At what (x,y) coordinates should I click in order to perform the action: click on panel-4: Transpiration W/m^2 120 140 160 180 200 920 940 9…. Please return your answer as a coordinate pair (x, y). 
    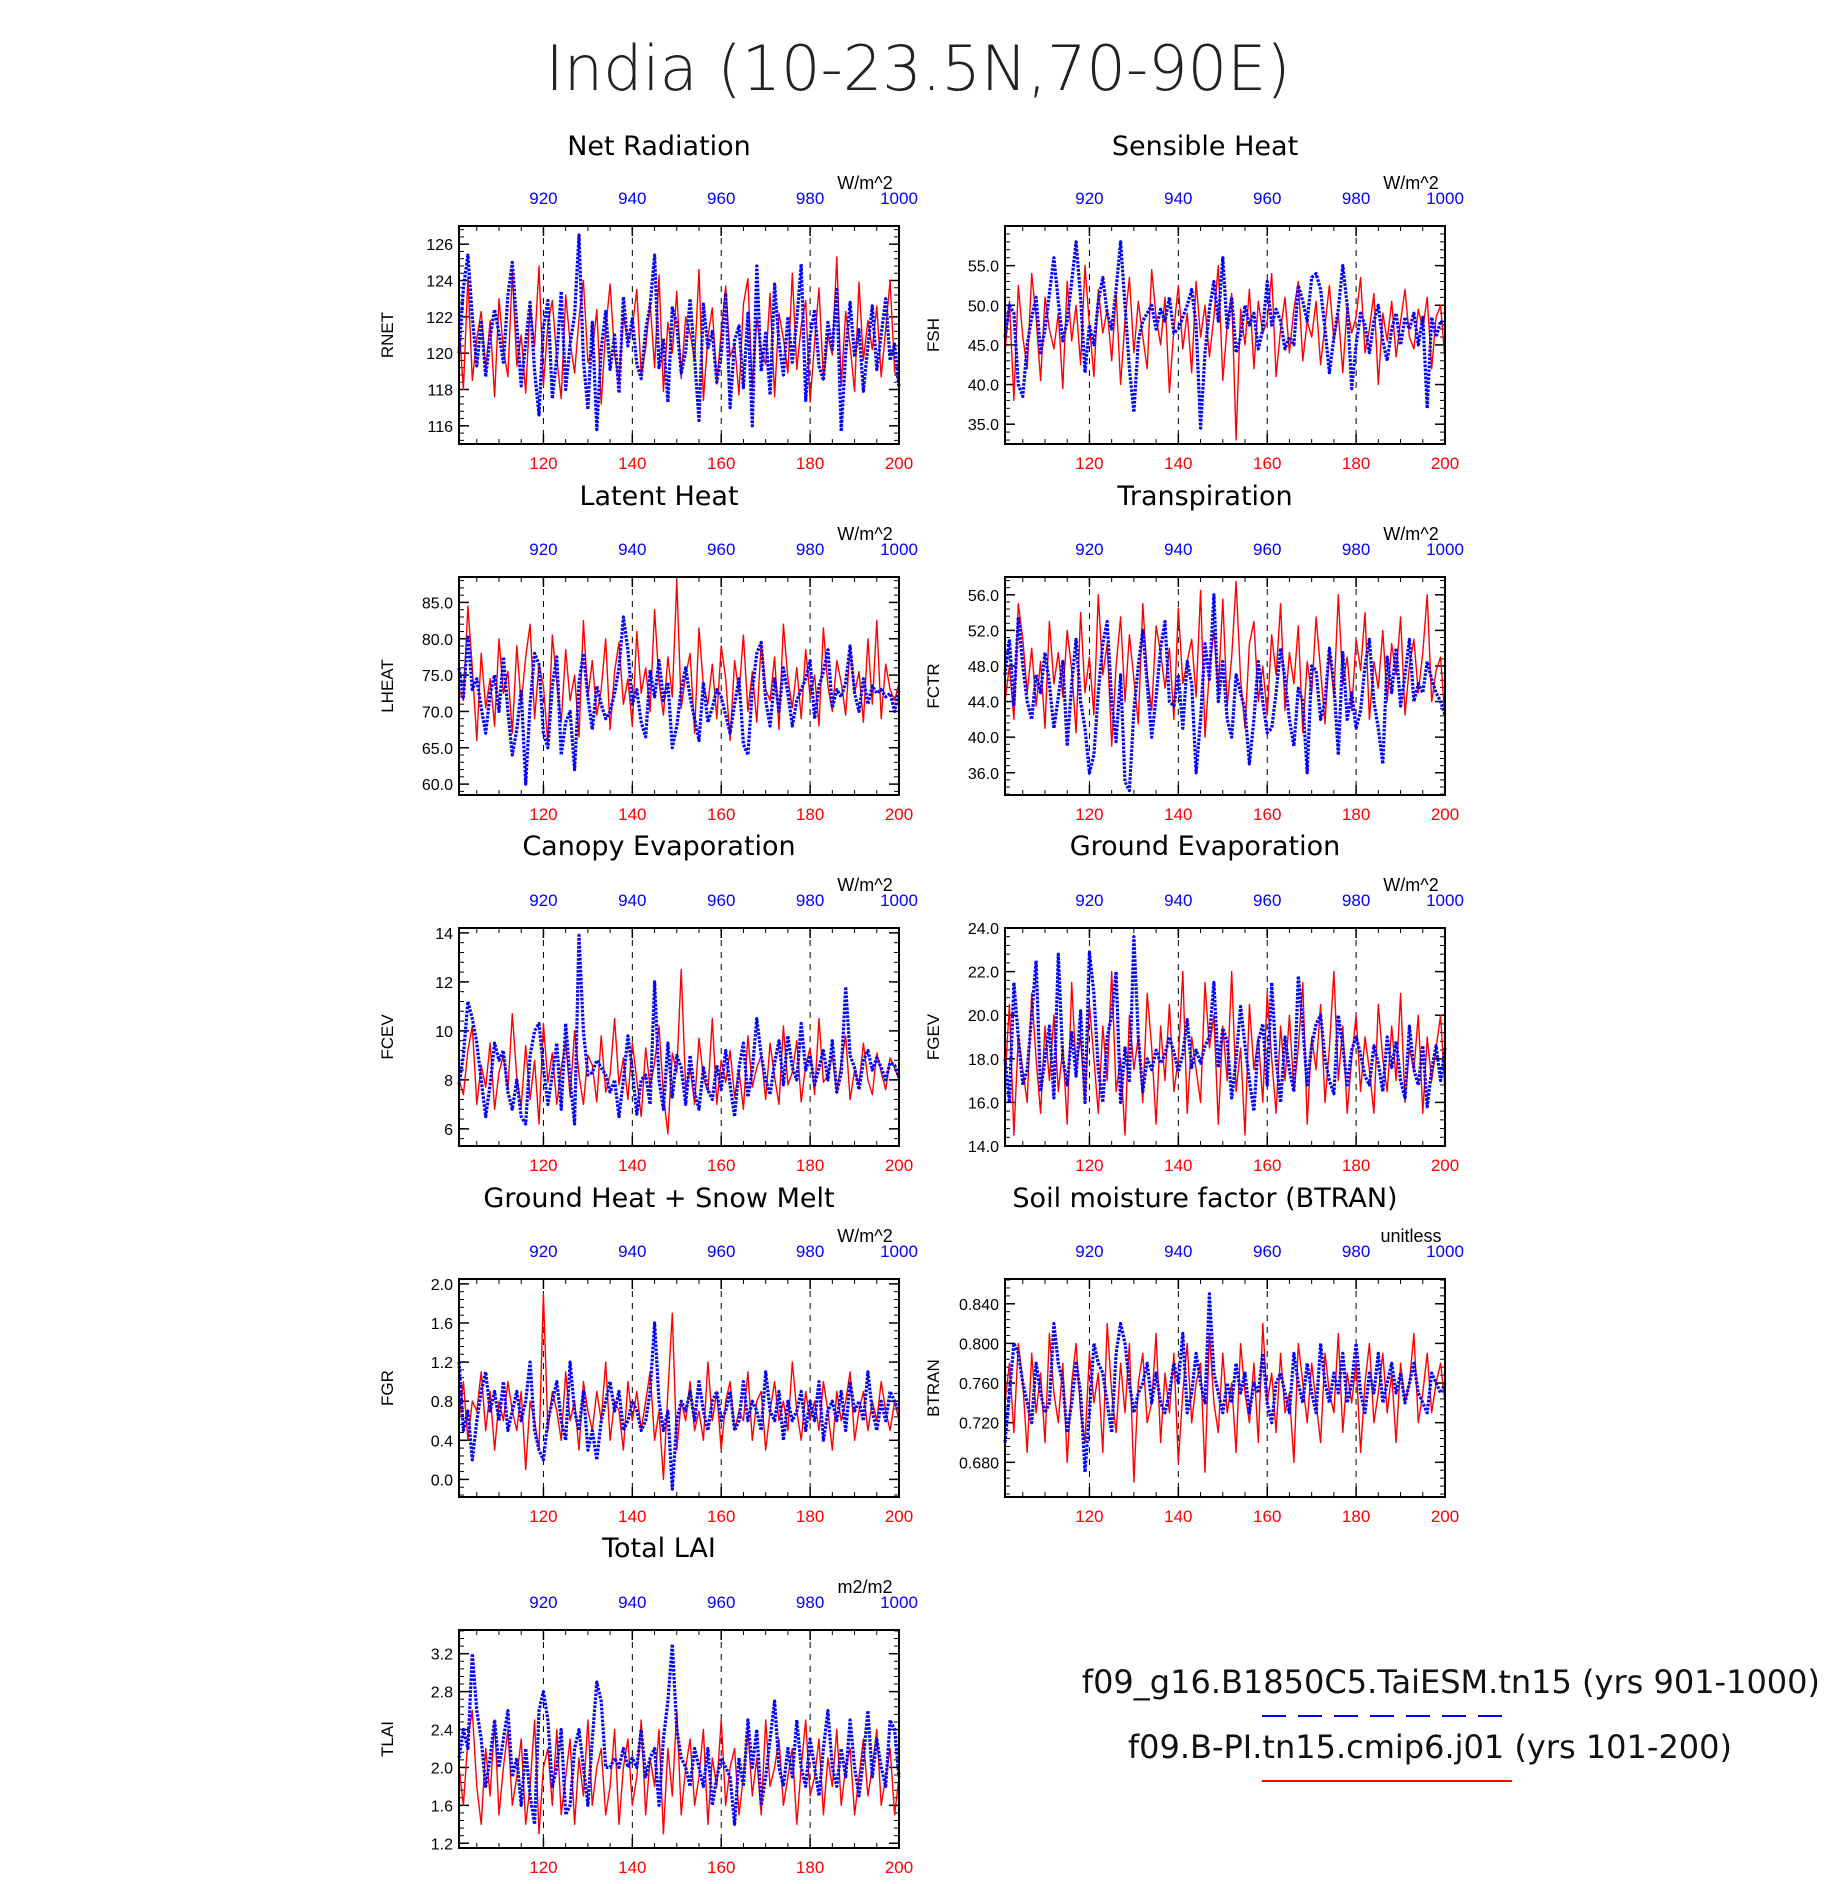
    Looking at the image, I should click on (1194, 652).